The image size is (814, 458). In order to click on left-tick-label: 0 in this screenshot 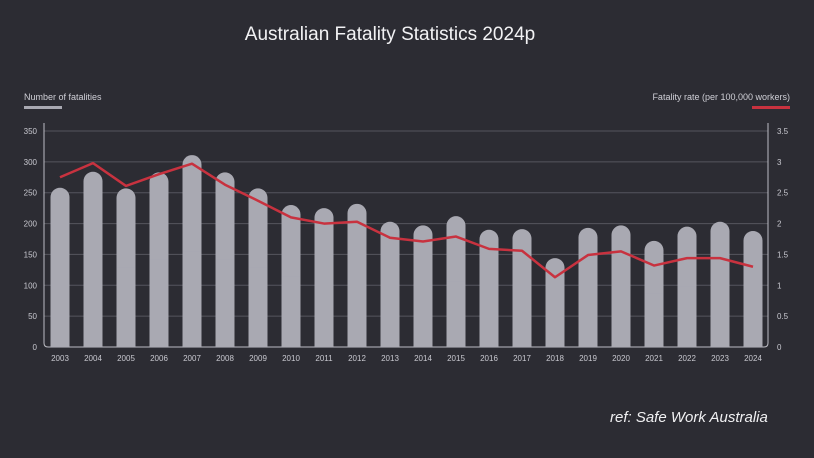, I will do `click(35, 347)`.